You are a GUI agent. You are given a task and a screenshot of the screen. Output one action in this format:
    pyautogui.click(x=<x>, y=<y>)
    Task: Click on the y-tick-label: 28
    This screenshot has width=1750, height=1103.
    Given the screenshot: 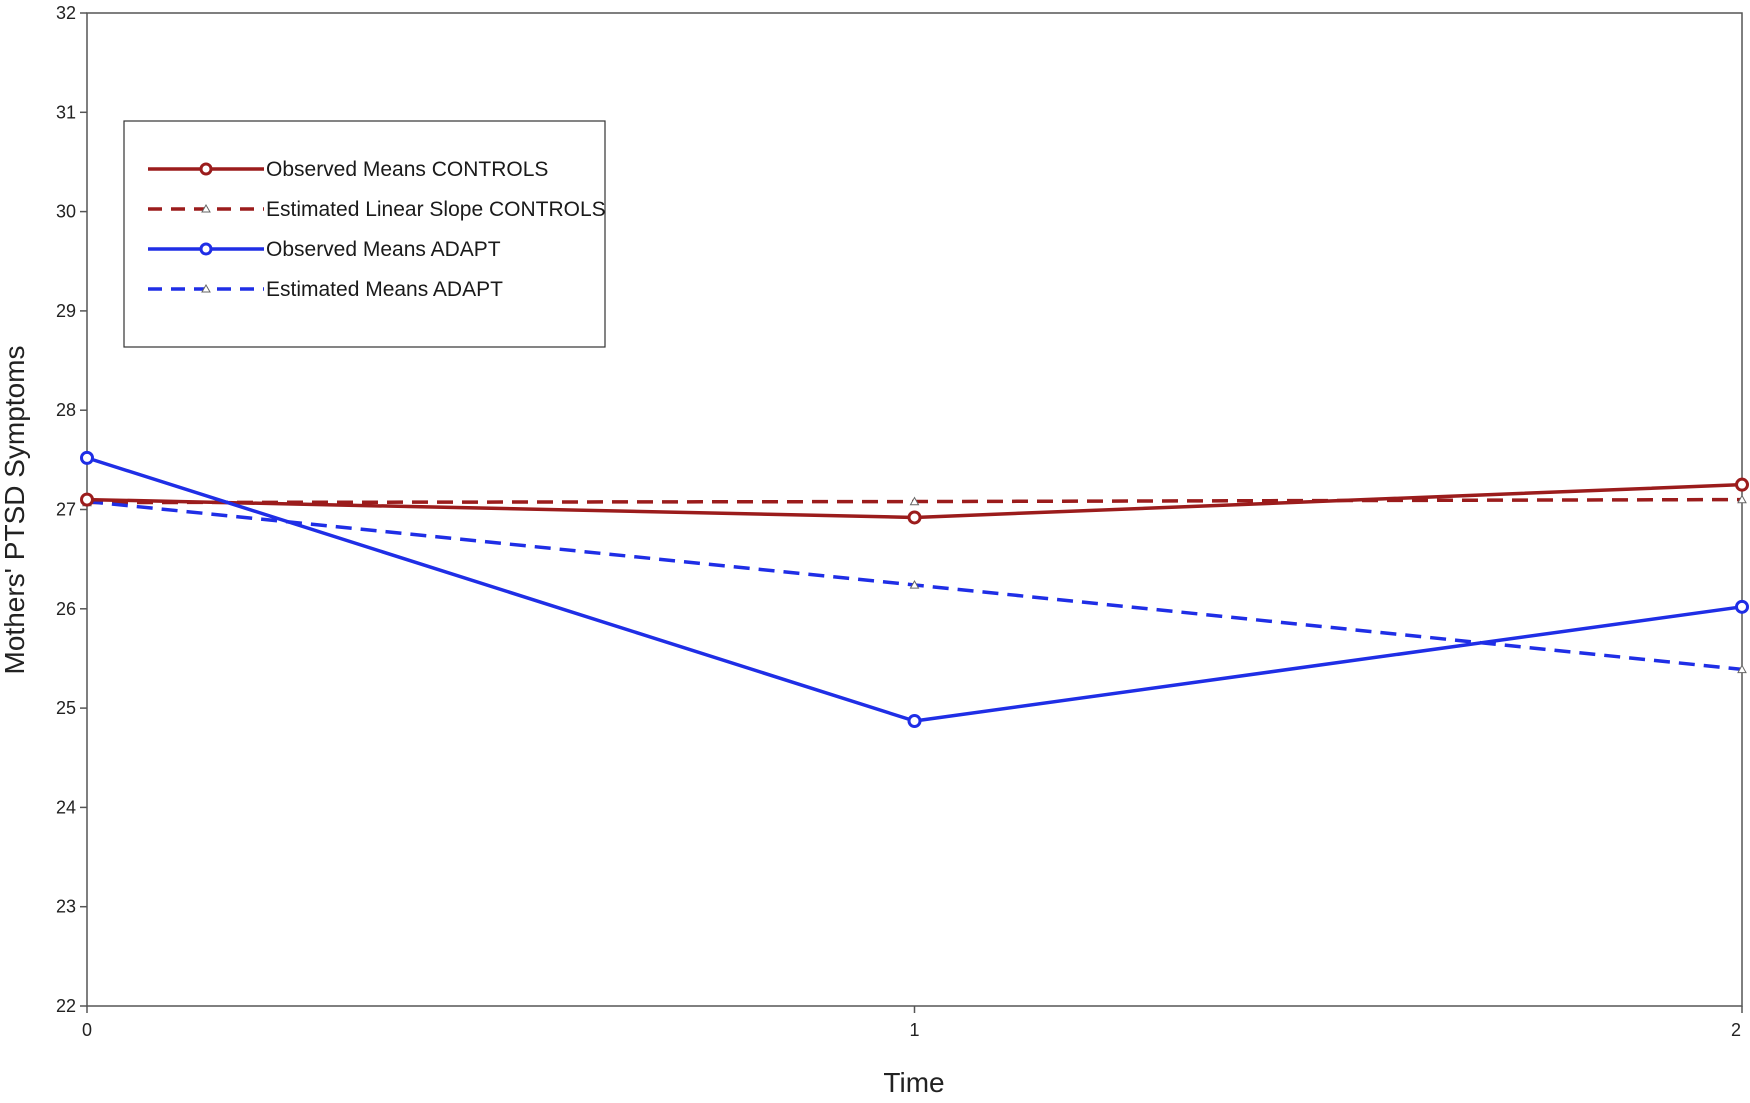 What is the action you would take?
    pyautogui.click(x=66, y=410)
    